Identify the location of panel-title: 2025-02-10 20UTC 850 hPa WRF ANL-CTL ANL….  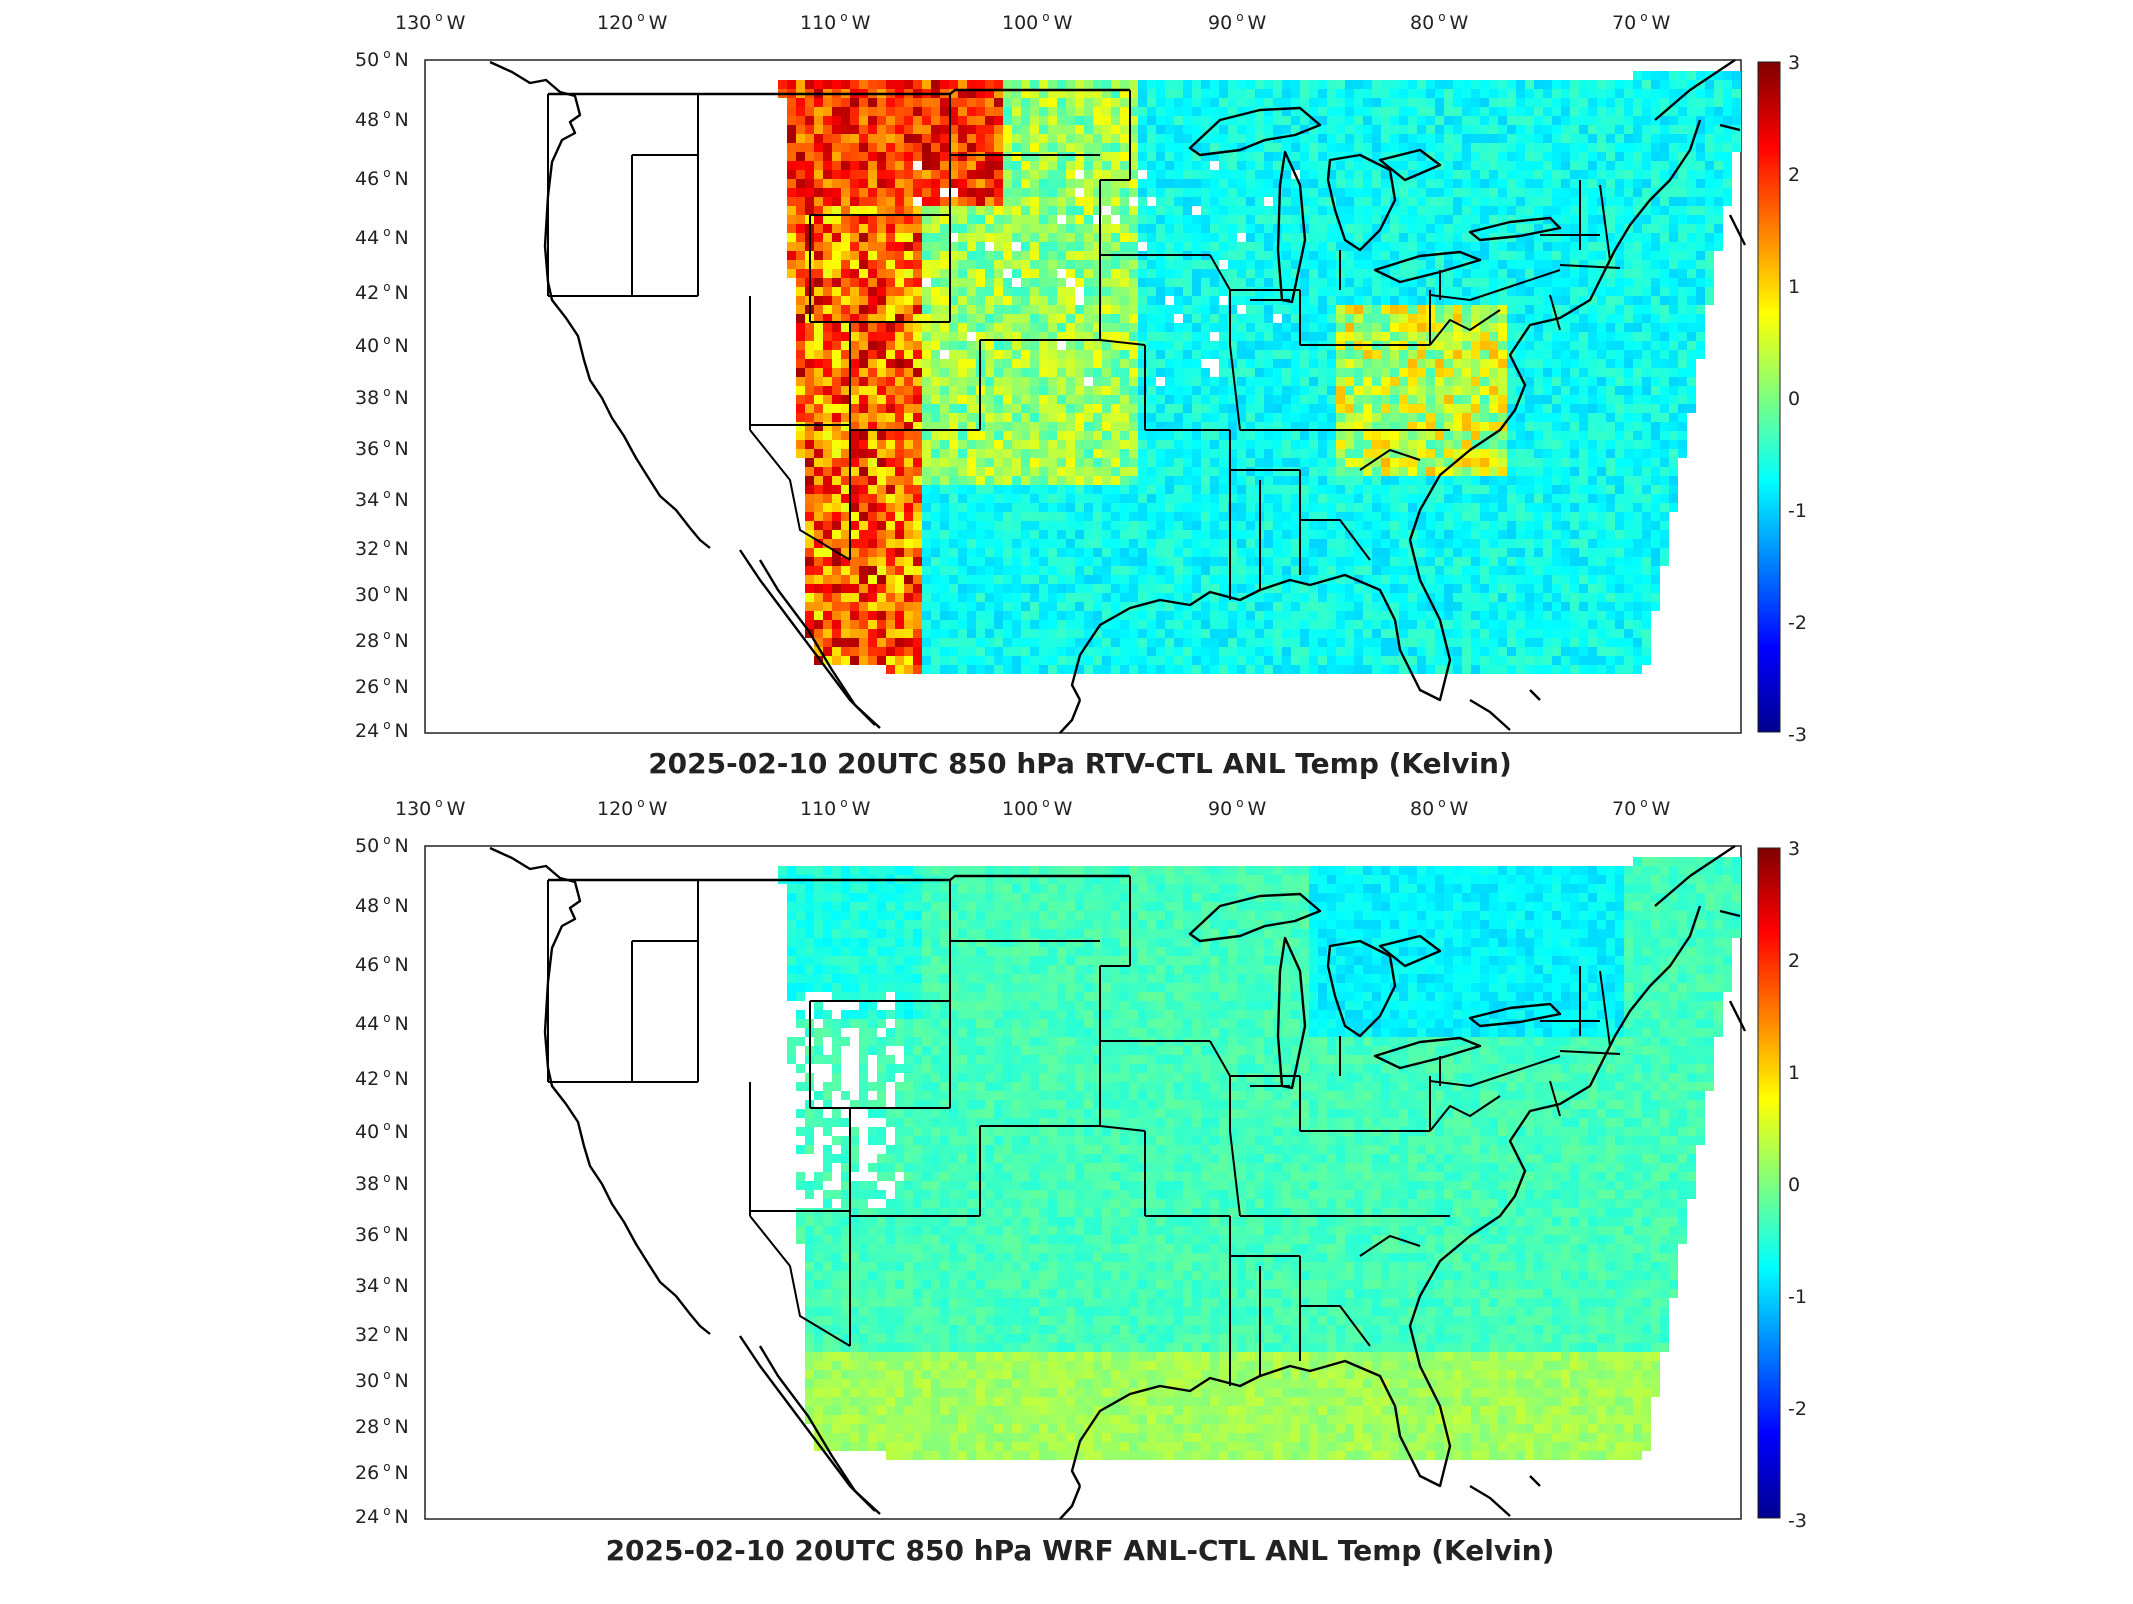
(1080, 1550).